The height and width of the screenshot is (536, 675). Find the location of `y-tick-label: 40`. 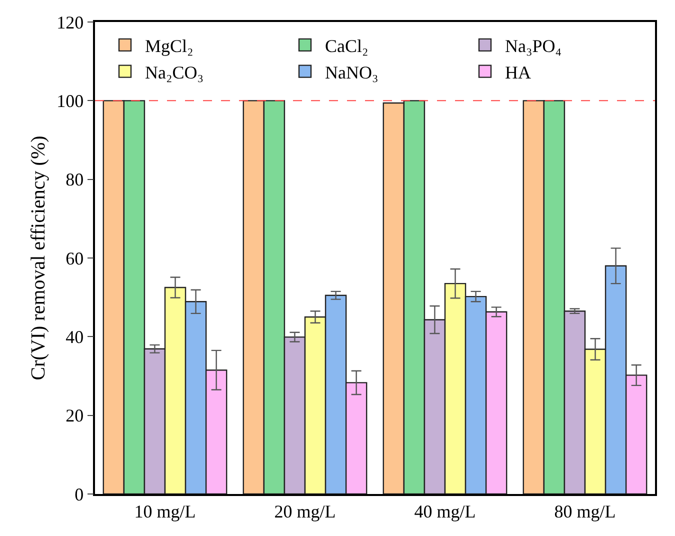

y-tick-label: 40 is located at coordinates (75, 336).